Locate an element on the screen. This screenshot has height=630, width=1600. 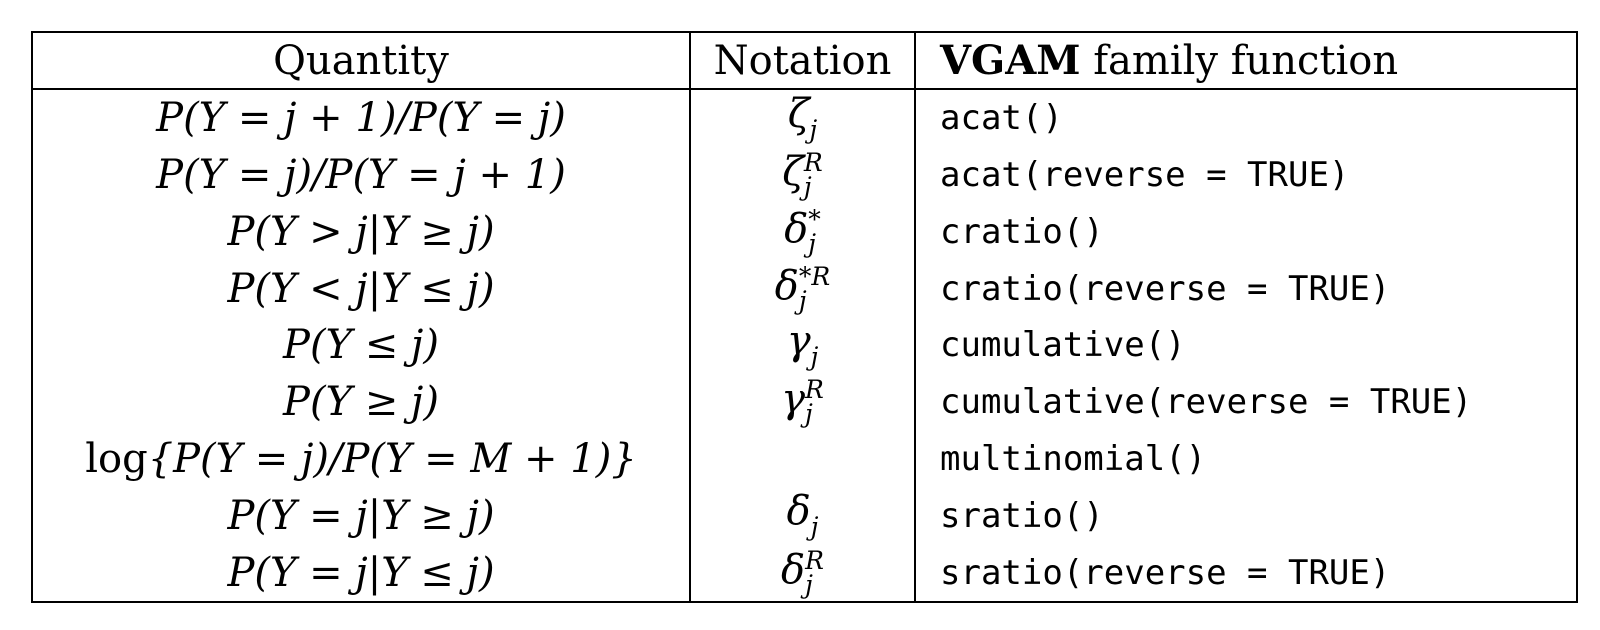
notation-cell: δ * j is located at coordinates (802, 232).